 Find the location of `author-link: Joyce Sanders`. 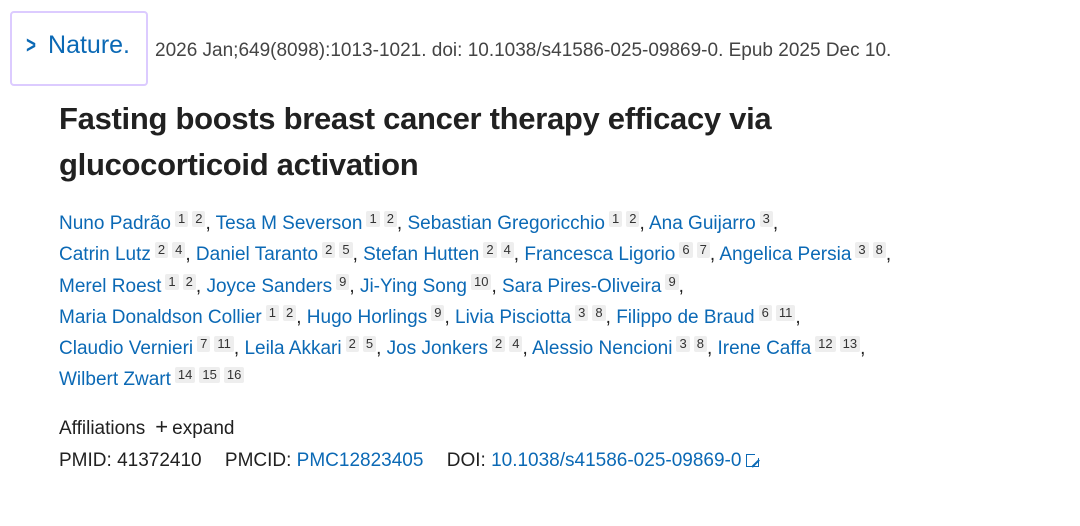

author-link: Joyce Sanders is located at coordinates (269, 286).